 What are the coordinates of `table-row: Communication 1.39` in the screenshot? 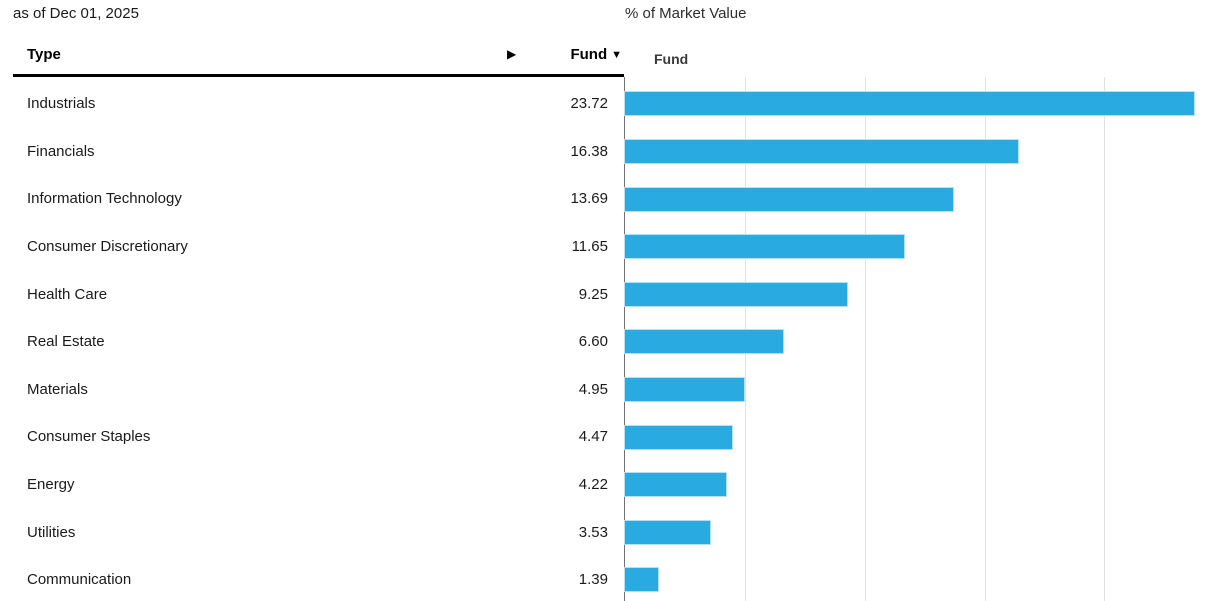 It's located at (310, 578).